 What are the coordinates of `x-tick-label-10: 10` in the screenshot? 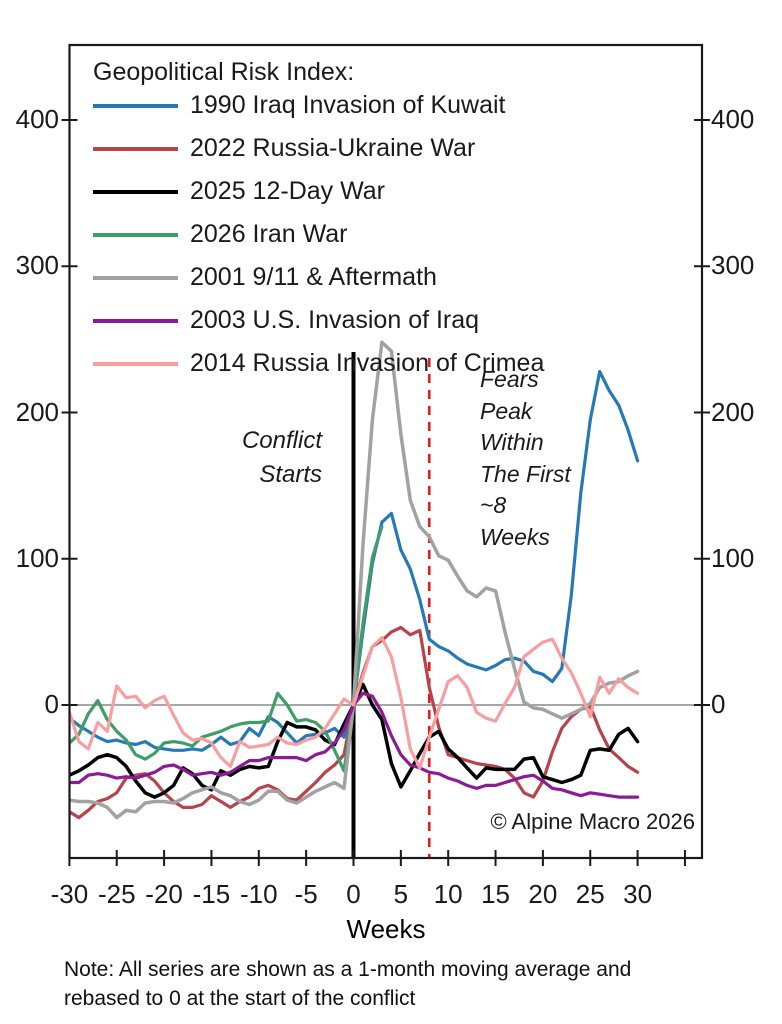 It's located at (448, 894).